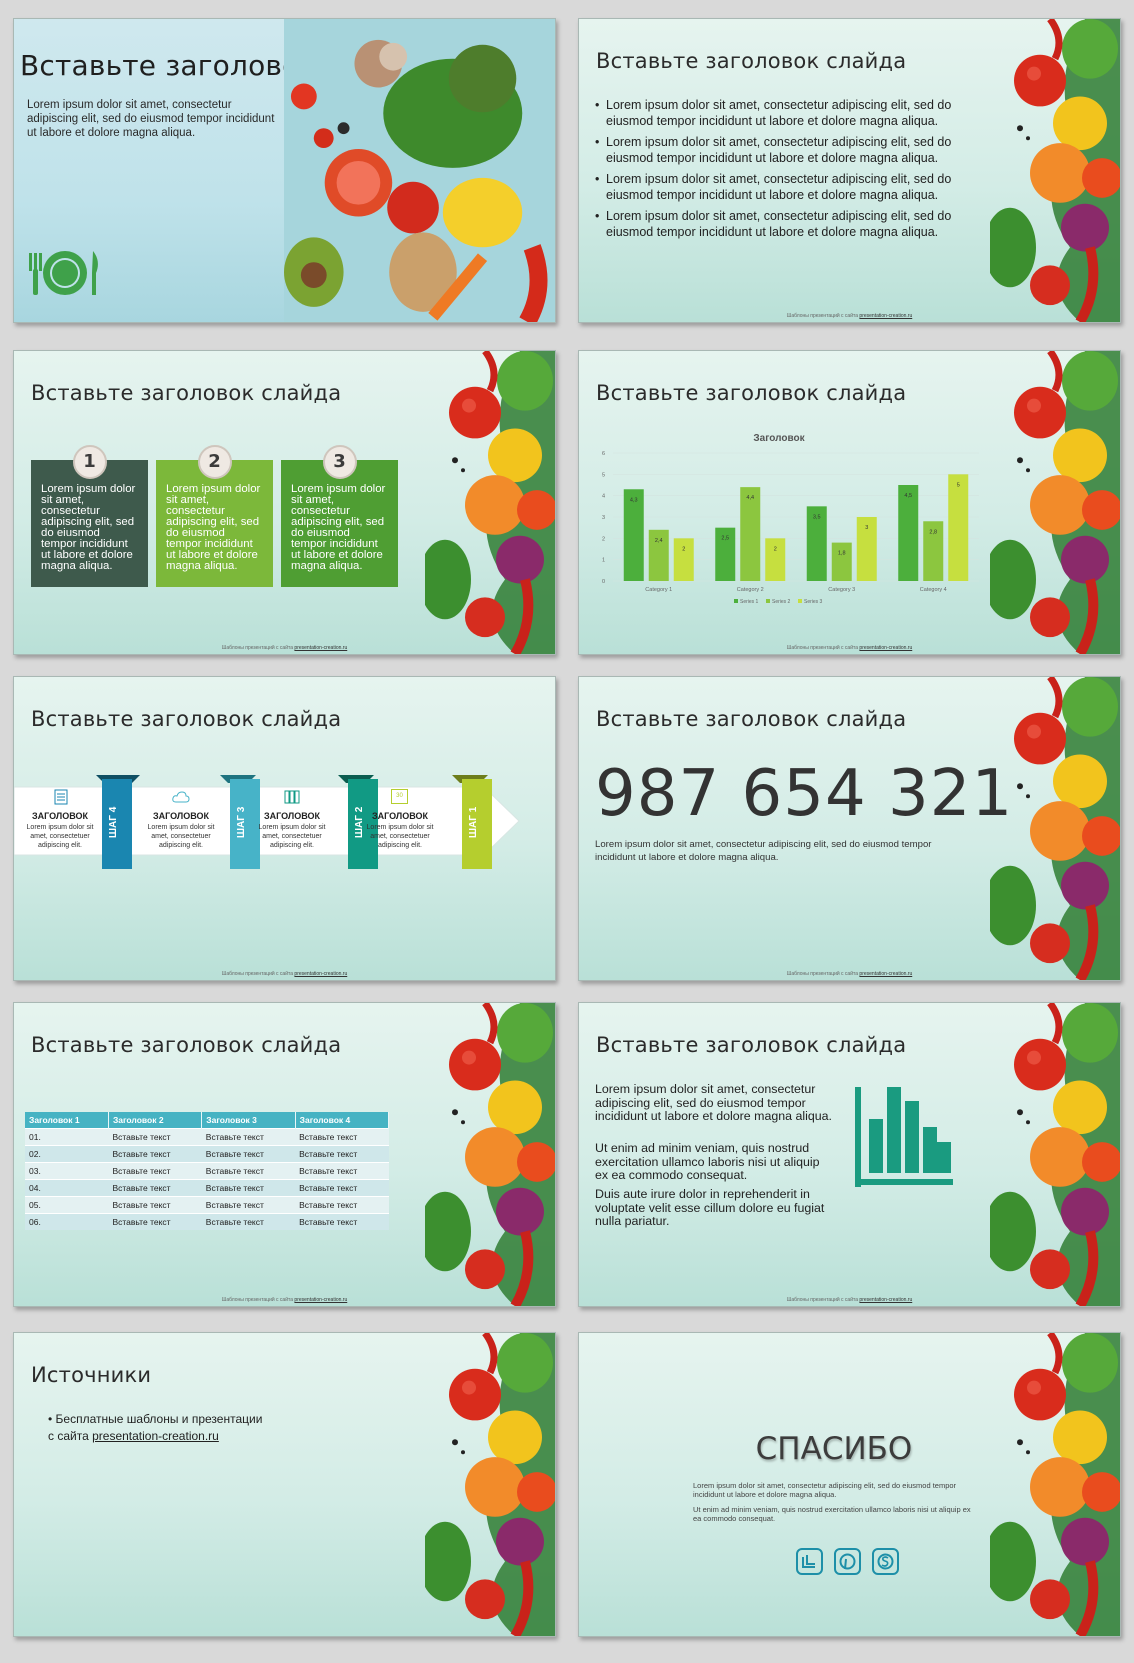 This screenshot has width=1134, height=1663. What do you see at coordinates (603, 539) in the screenshot?
I see `y-tick-label: 2` at bounding box center [603, 539].